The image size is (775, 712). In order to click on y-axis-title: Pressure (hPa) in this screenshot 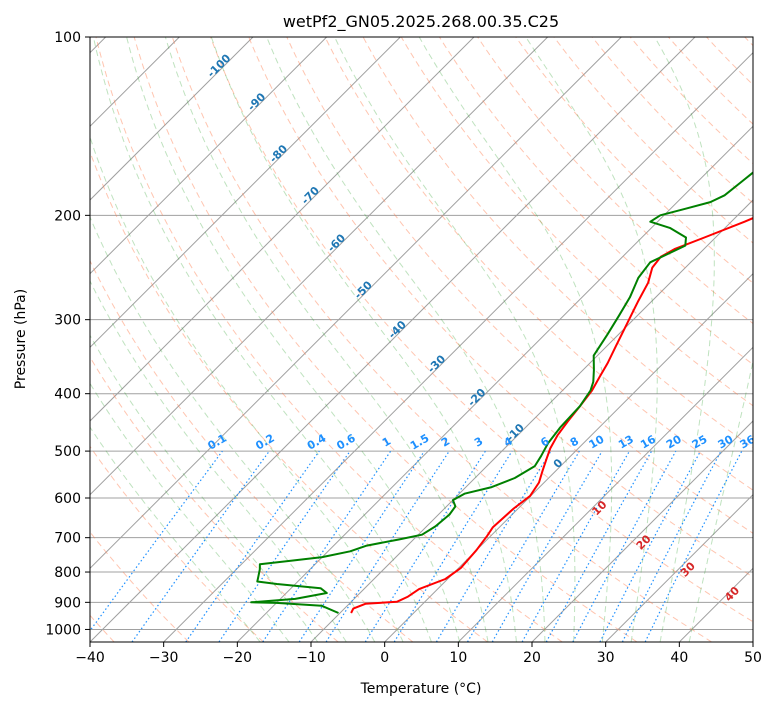, I will do `click(21, 339)`.